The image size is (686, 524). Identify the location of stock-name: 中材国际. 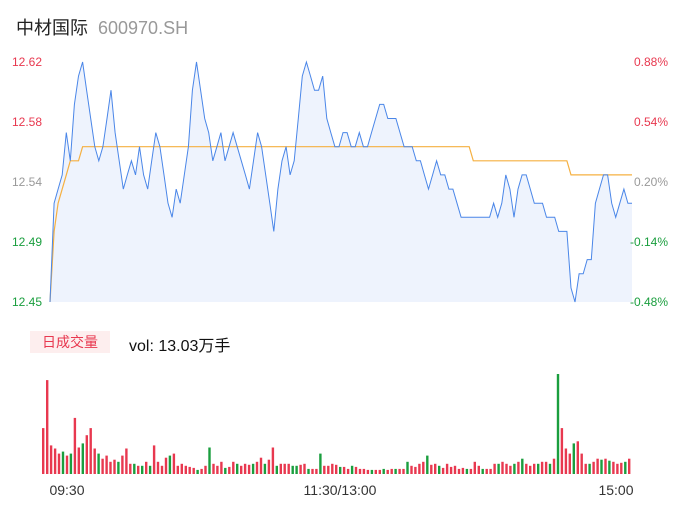
(52, 28).